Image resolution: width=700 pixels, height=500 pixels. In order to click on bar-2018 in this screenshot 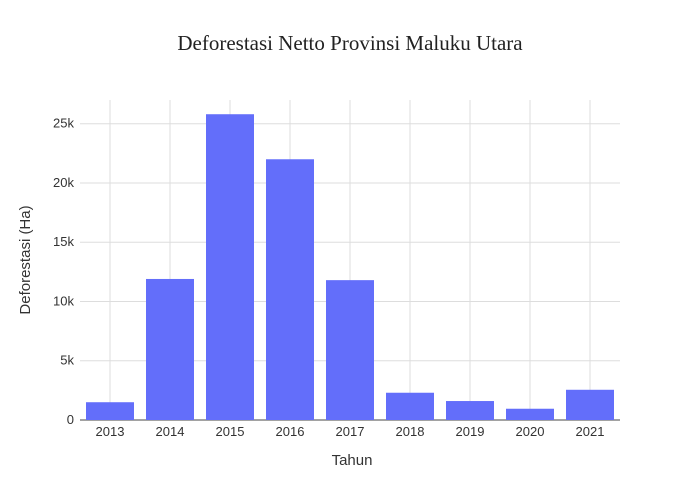, I will do `click(410, 406)`.